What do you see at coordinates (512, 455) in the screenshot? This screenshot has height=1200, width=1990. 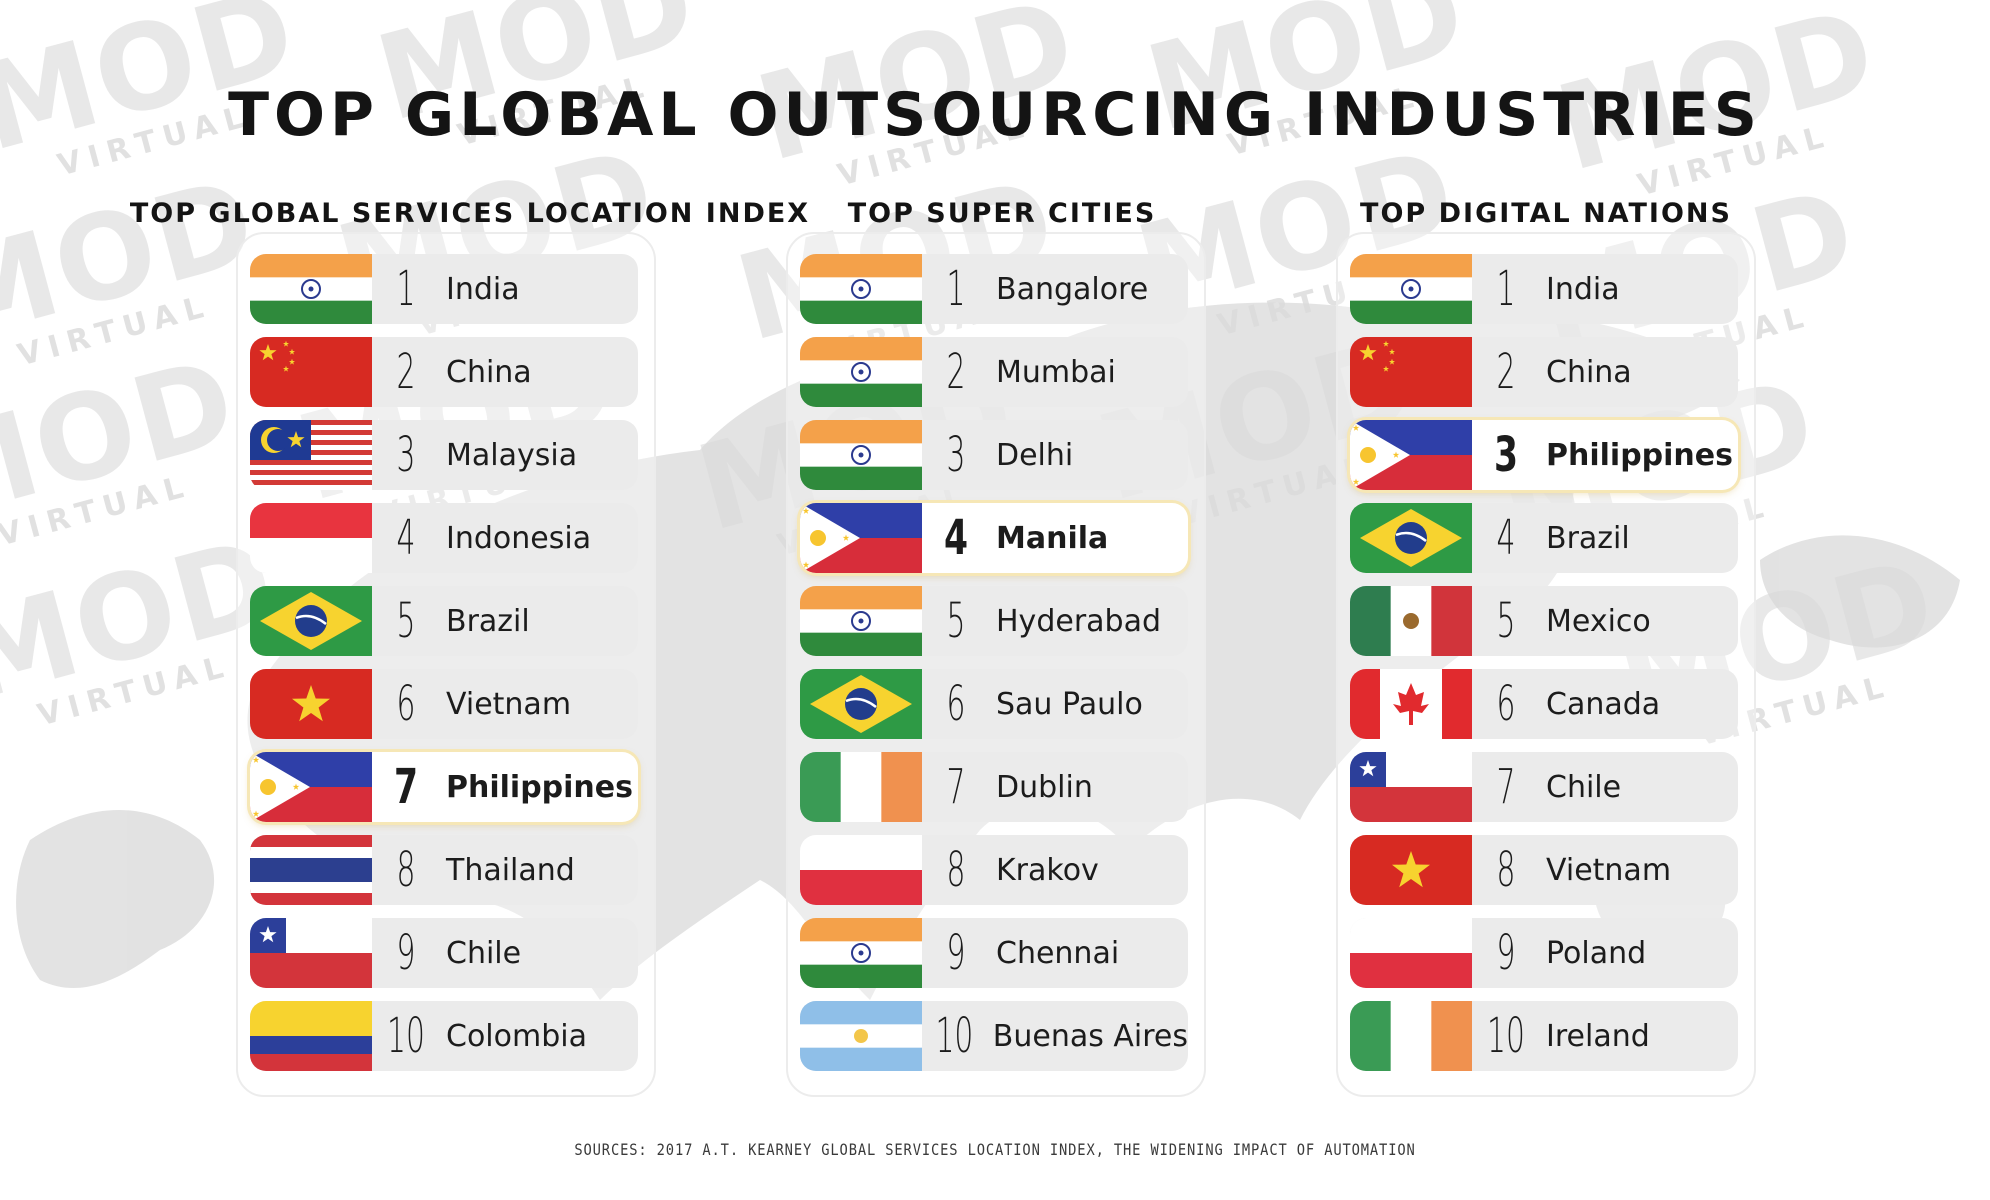 I see `location-name: Malaysia` at bounding box center [512, 455].